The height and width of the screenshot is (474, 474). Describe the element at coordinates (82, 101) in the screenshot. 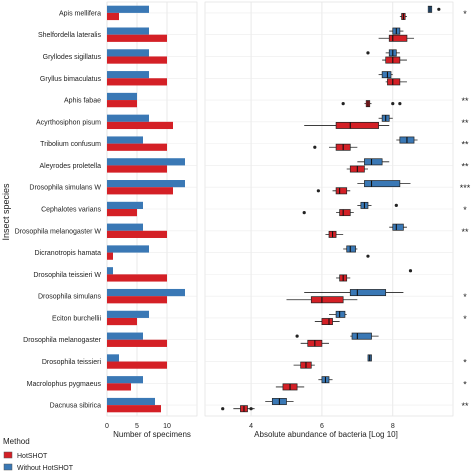

I see `category-label-aphis-fabae: Aphis fabae` at that location.